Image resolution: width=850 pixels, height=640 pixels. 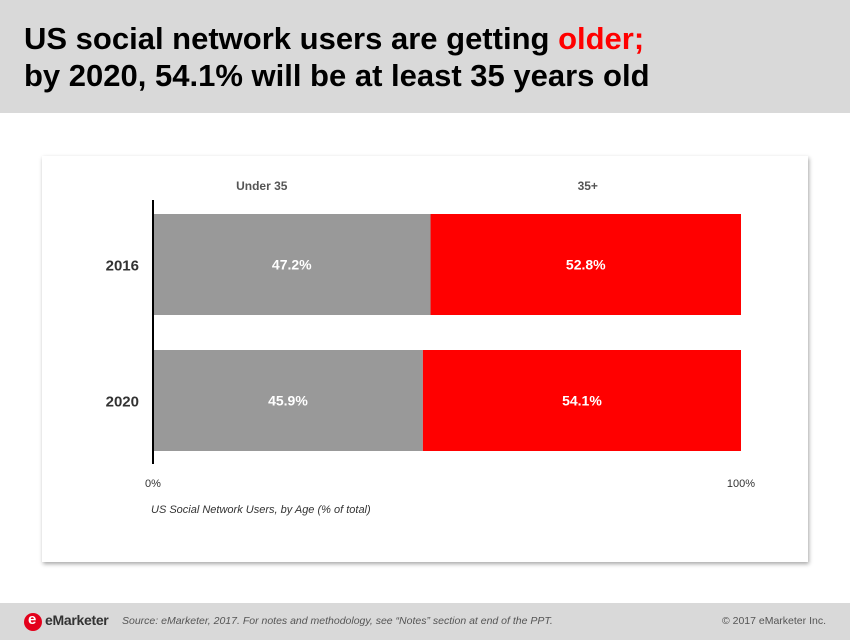 I want to click on logo-text: eMarketer, so click(x=77, y=620).